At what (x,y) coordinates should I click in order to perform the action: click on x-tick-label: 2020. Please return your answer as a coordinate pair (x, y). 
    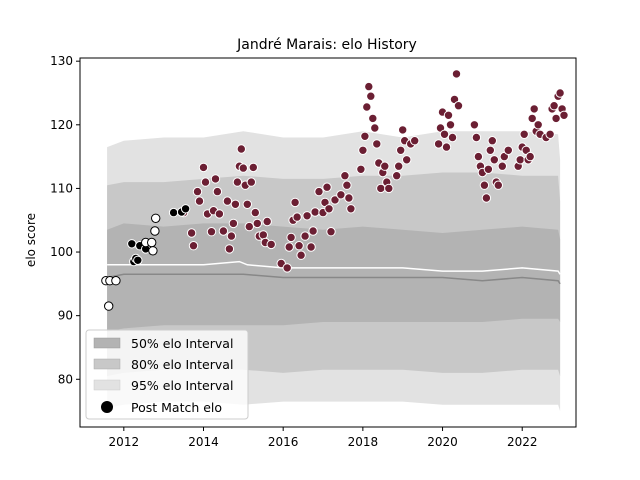
    Looking at the image, I should click on (442, 442).